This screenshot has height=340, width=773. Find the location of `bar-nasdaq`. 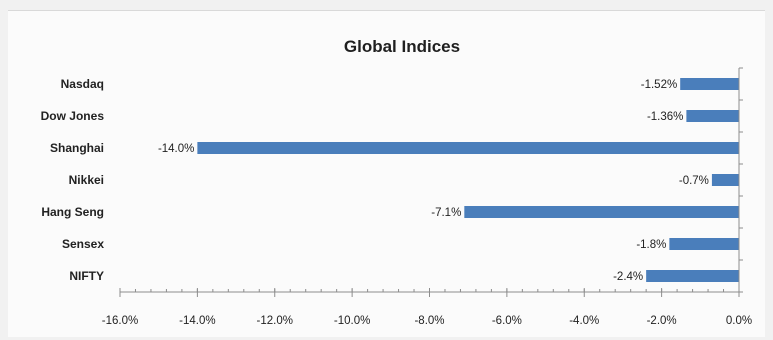

bar-nasdaq is located at coordinates (709, 84).